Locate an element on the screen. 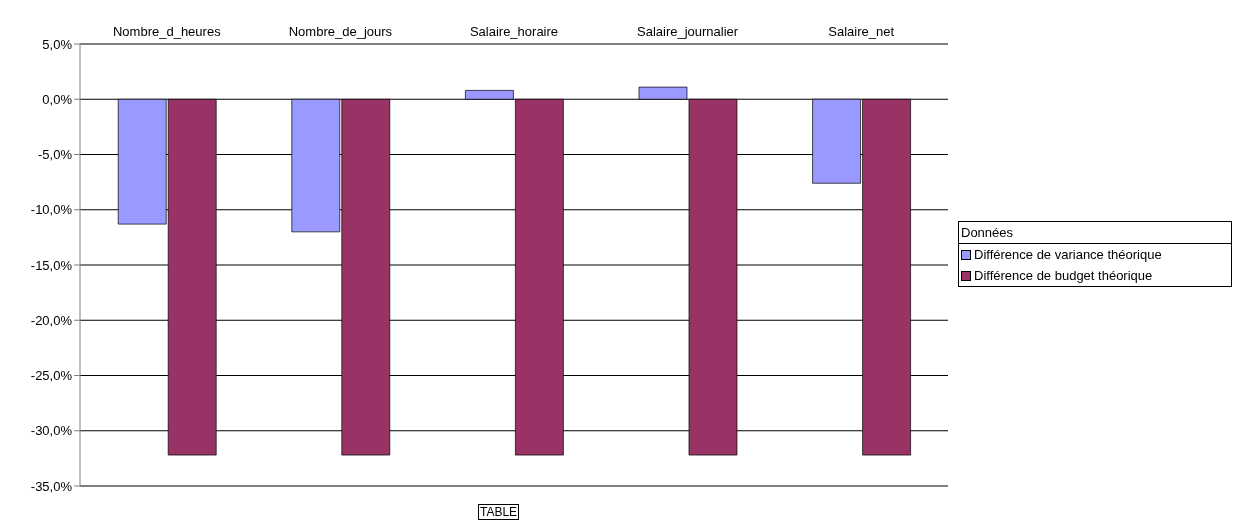  y-tick-label: -15,0% is located at coordinates (51, 265).